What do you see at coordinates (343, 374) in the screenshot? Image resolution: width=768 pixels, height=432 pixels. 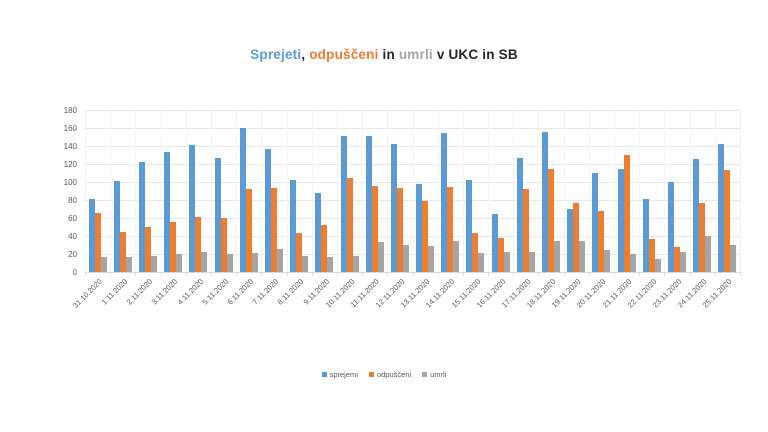 I see `legend-label: sprejemi` at bounding box center [343, 374].